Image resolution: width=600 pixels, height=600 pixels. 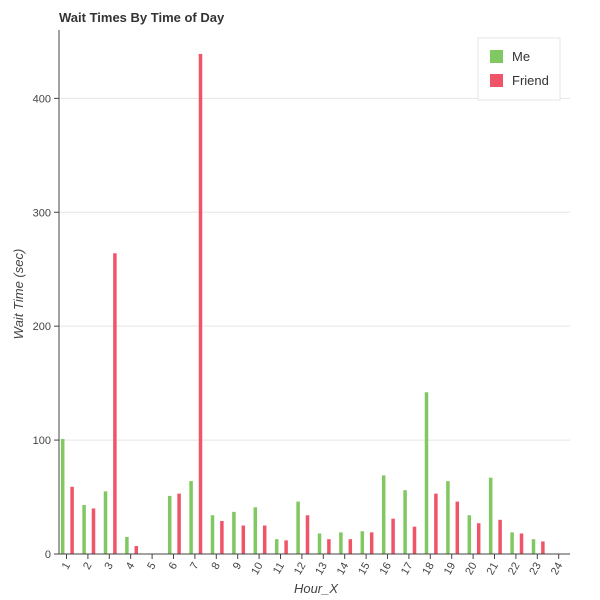 What do you see at coordinates (42, 327) in the screenshot?
I see `y-tick-label: 200` at bounding box center [42, 327].